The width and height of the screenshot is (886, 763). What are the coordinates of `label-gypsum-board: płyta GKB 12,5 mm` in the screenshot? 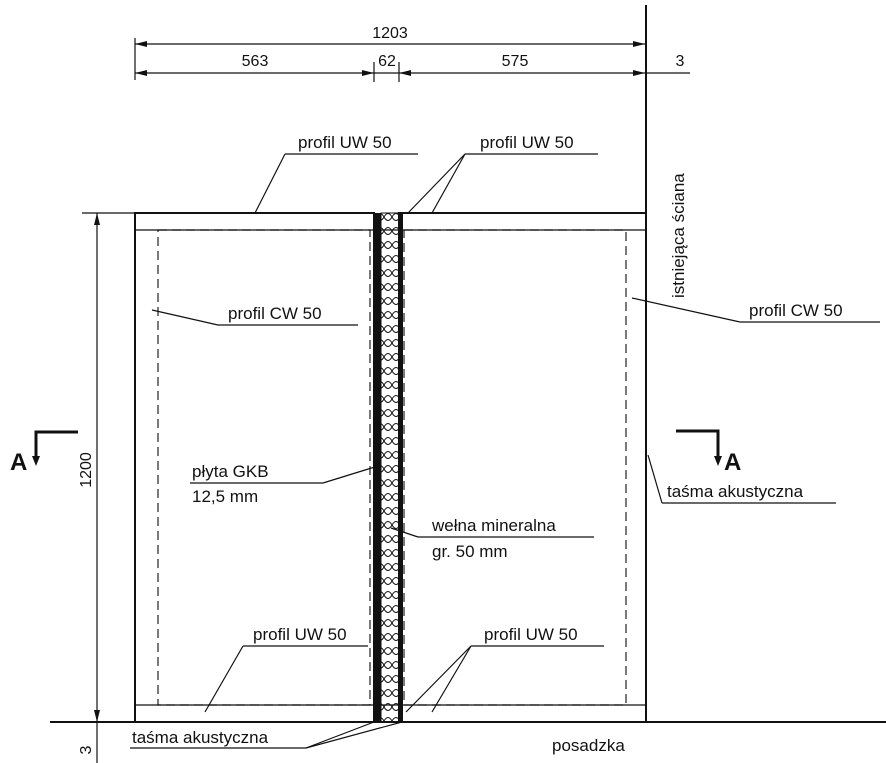 It's located at (284, 484).